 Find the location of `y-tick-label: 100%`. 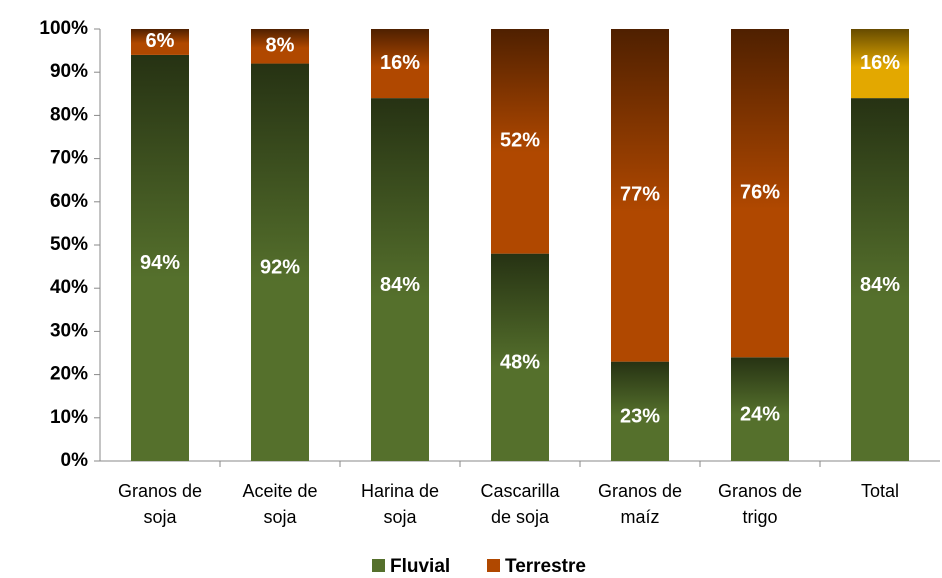

y-tick-label: 100% is located at coordinates (63, 28).